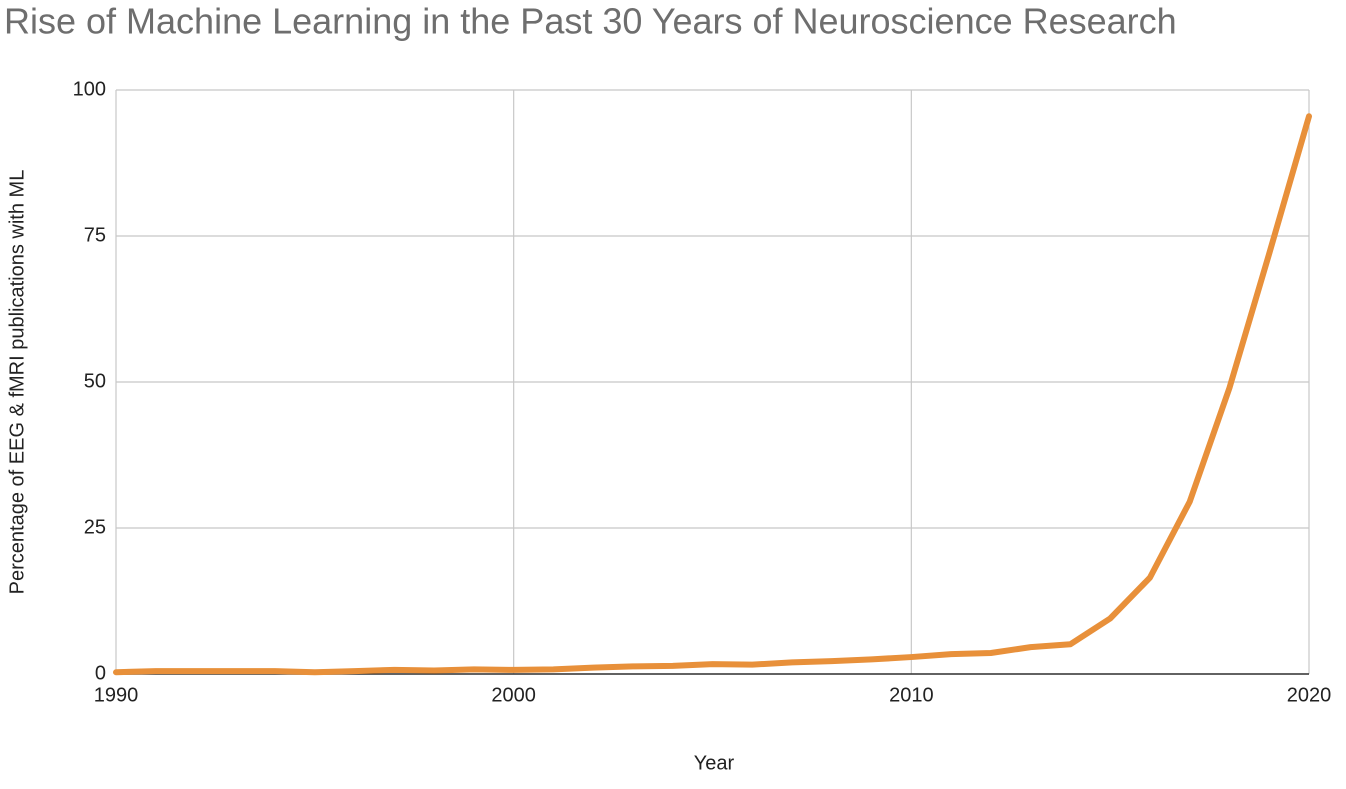  What do you see at coordinates (95, 527) in the screenshot?
I see `y-tick-label: 25` at bounding box center [95, 527].